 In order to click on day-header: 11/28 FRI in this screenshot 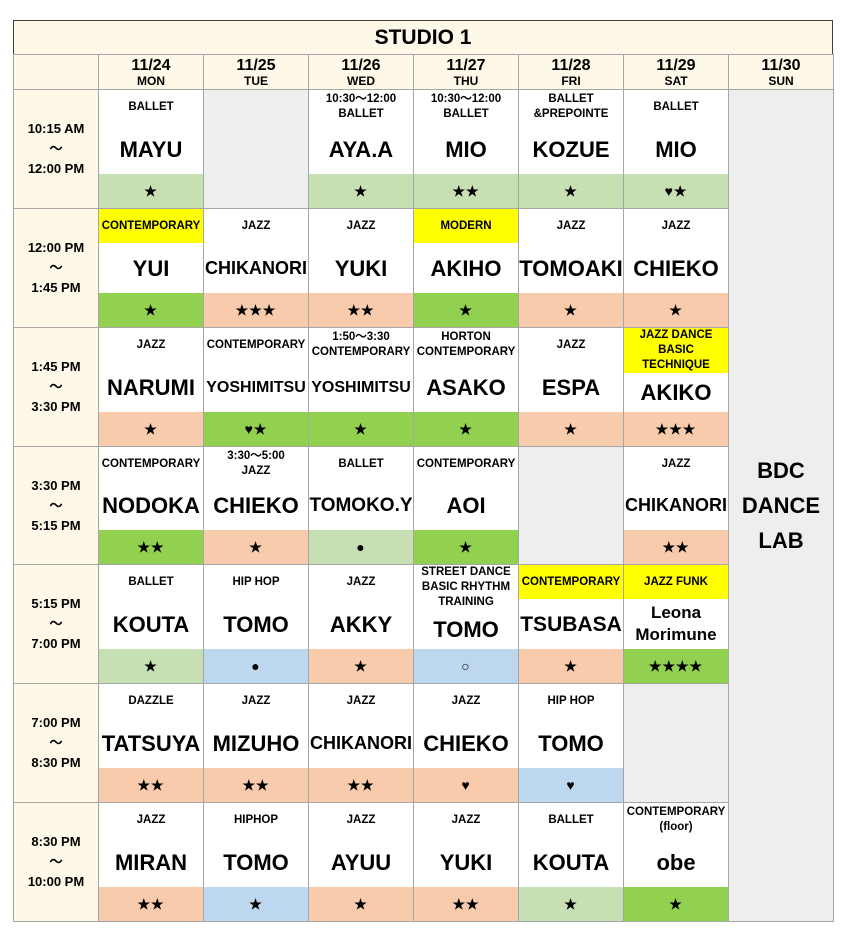, I will do `click(571, 72)`.